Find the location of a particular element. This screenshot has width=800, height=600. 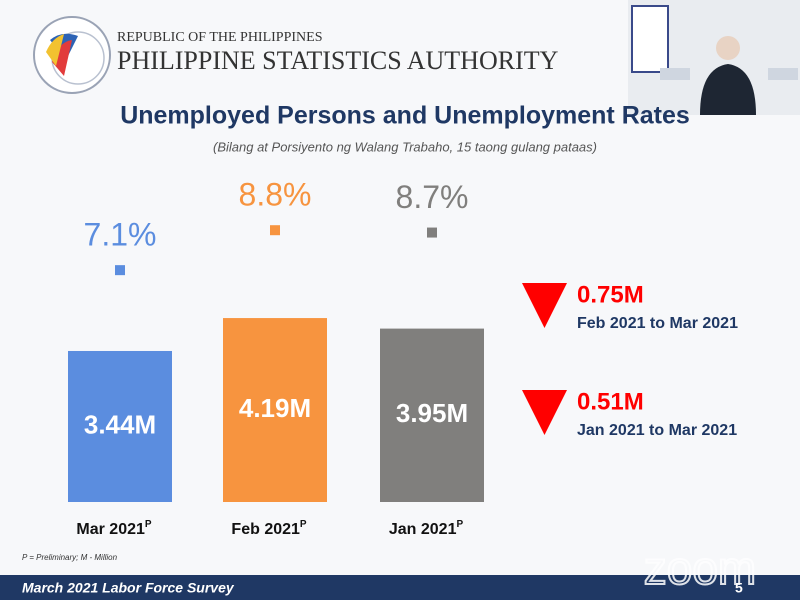

category-label: Jan 2021P is located at coordinates (426, 529).